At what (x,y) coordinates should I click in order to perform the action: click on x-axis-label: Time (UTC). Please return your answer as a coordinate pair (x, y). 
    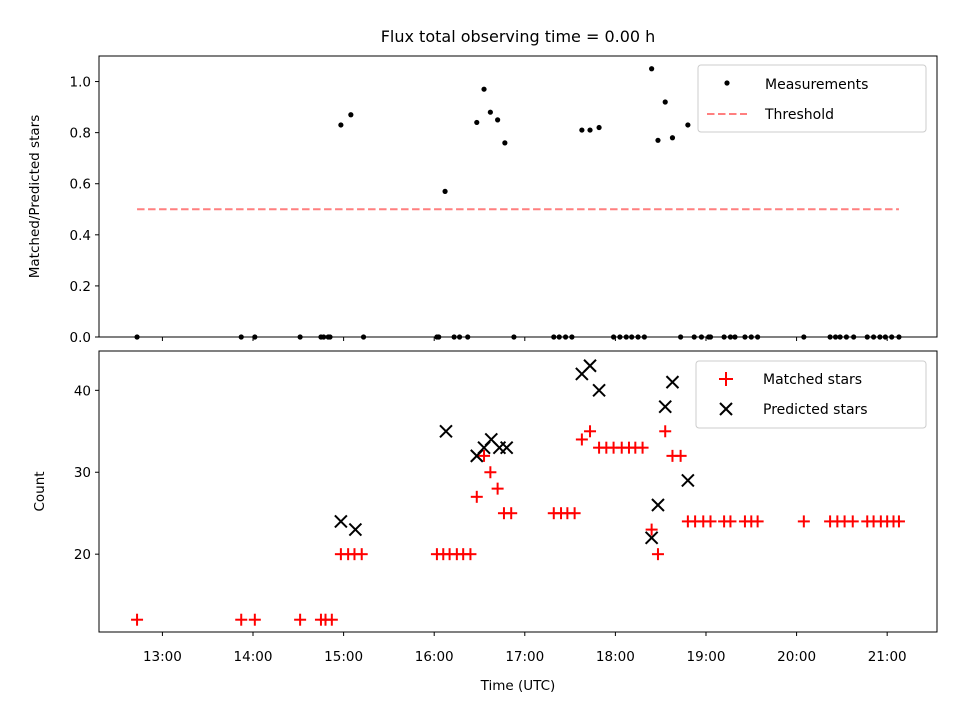
    Looking at the image, I should click on (518, 686).